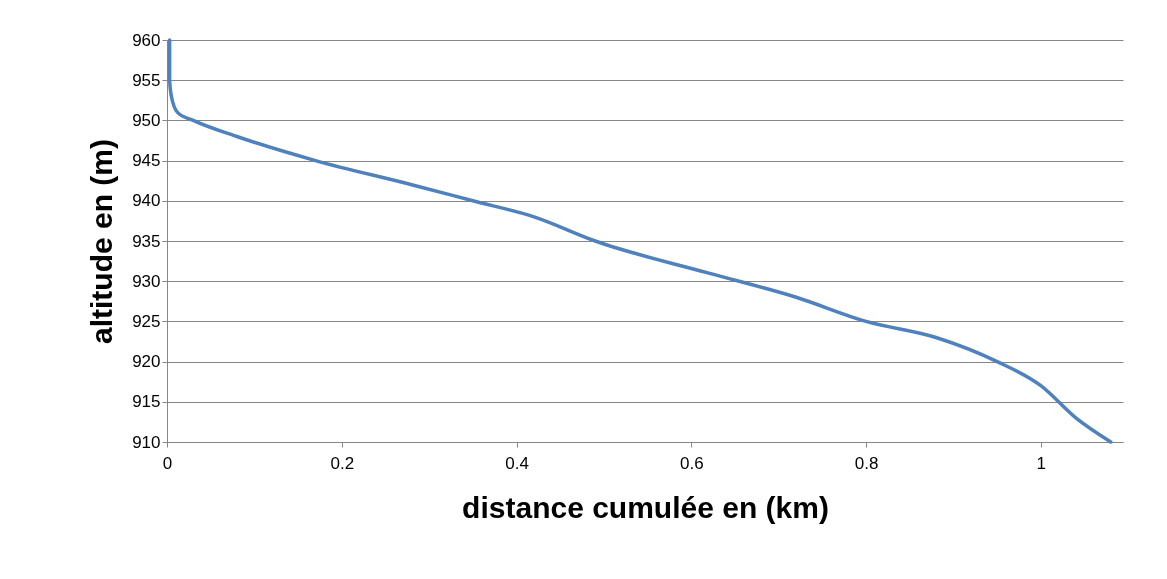 Image resolution: width=1167 pixels, height=579 pixels. I want to click on y-tick-label: 920, so click(146, 362).